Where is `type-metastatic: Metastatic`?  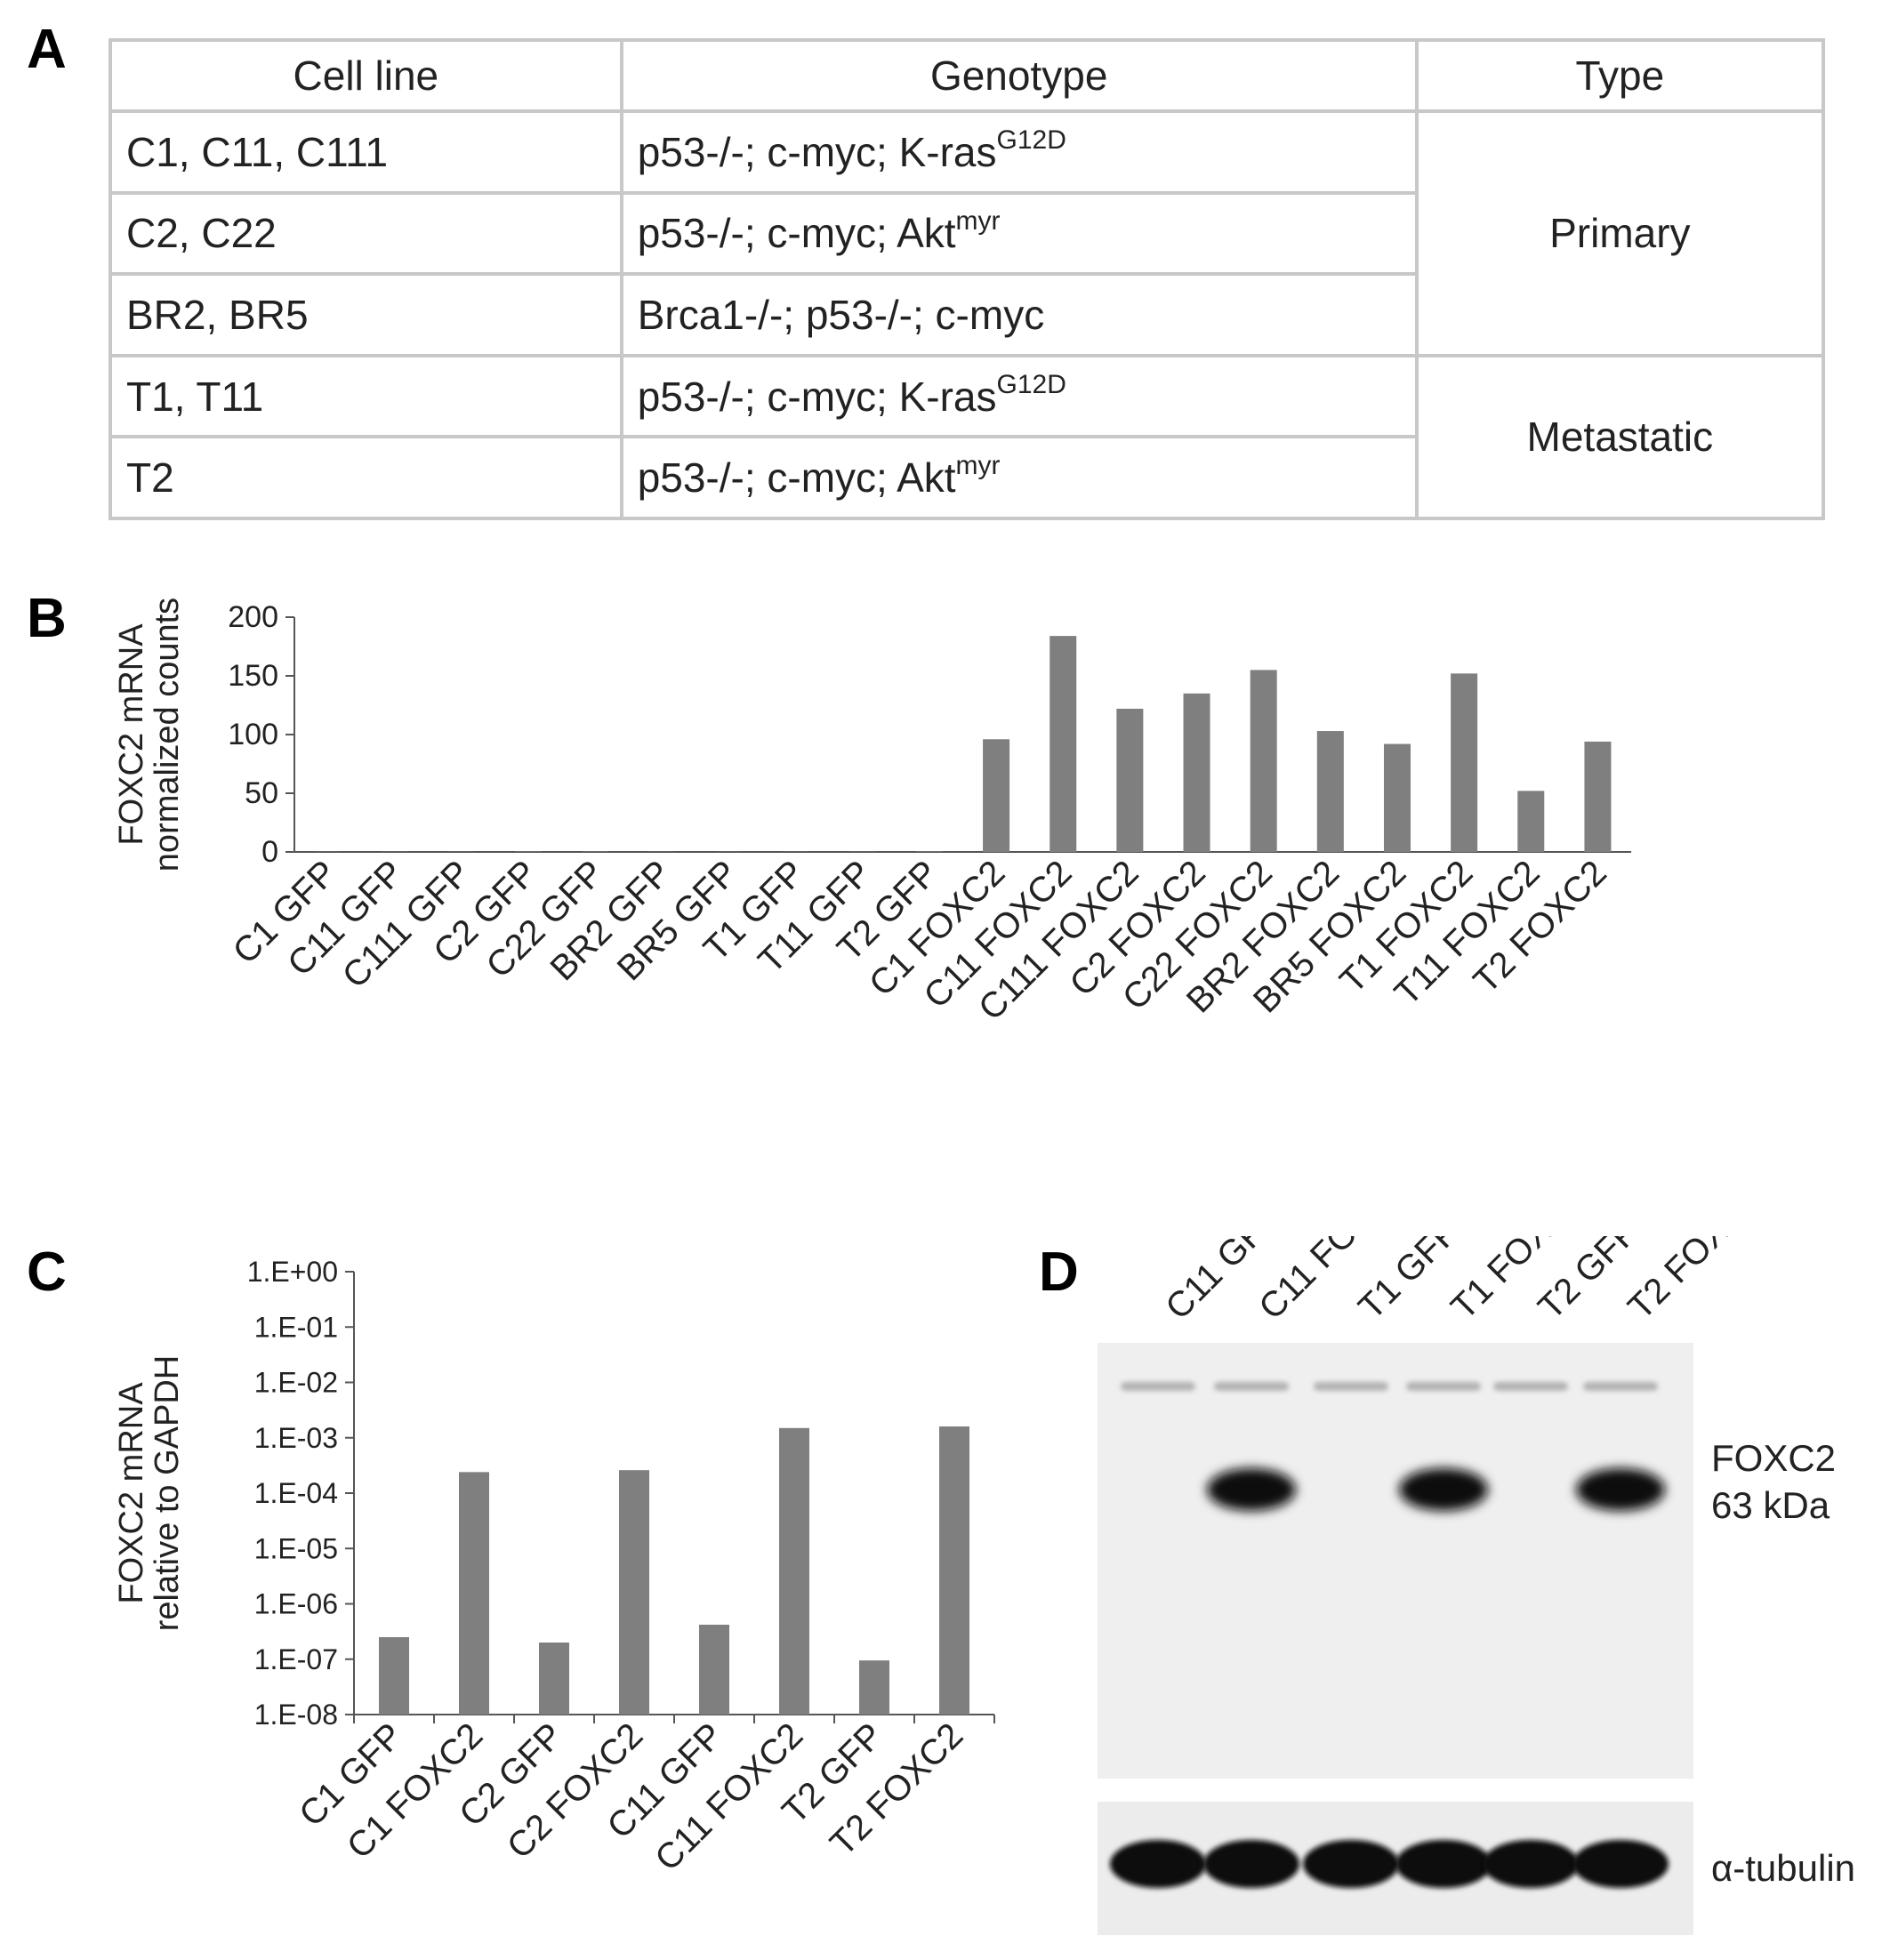
type-metastatic: Metastatic is located at coordinates (1620, 437).